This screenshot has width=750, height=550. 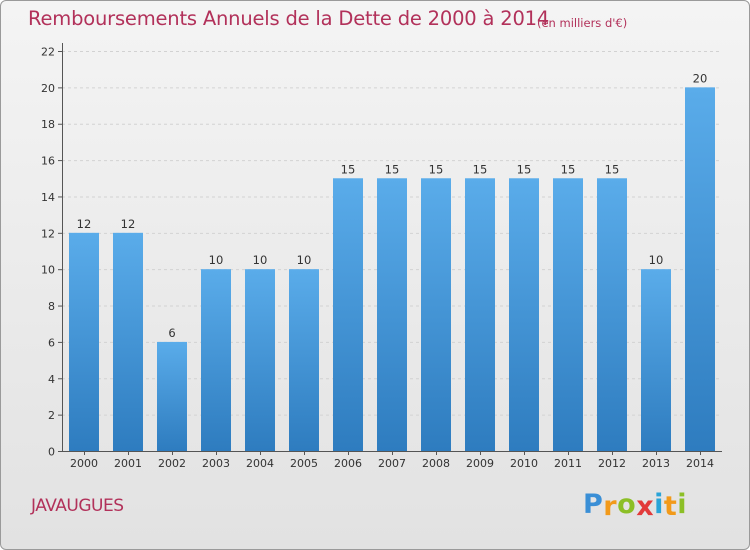 I want to click on y-tick-label: 22, so click(x=48, y=52).